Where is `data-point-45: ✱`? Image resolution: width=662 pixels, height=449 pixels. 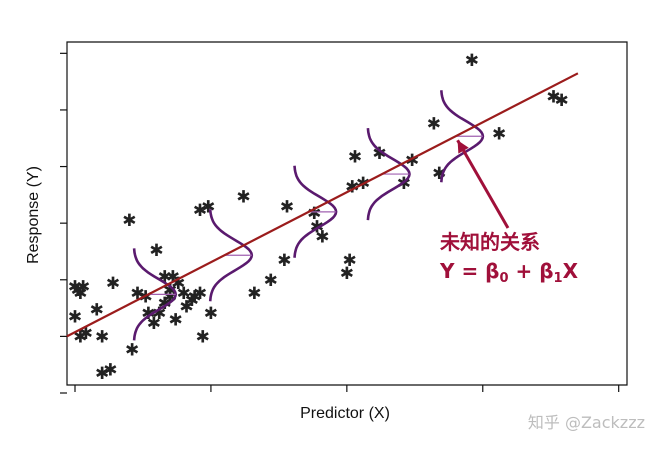
data-point-45: ✱ is located at coordinates (349, 261).